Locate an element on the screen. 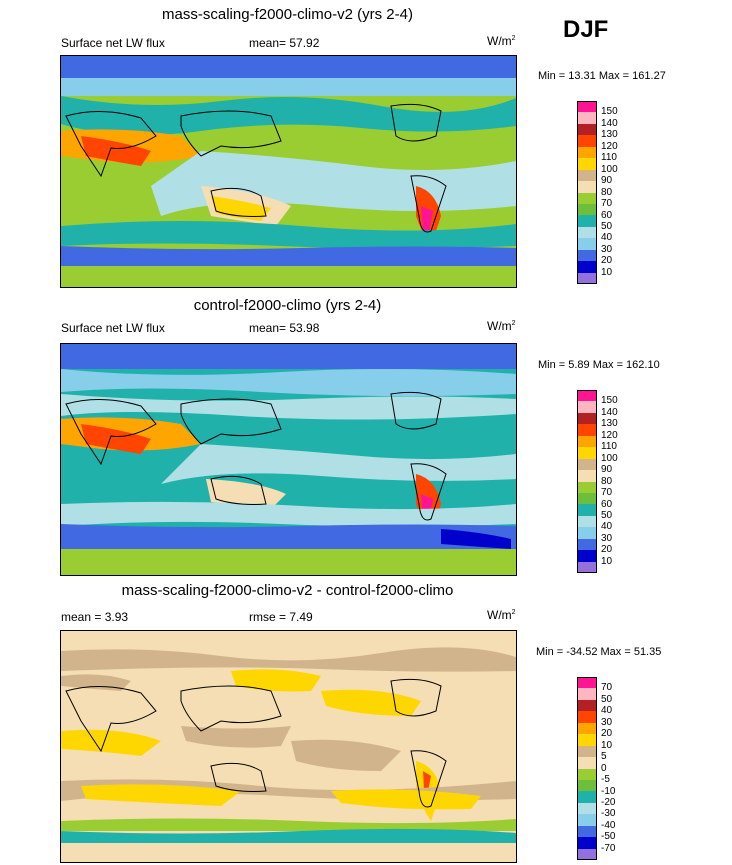  colorbar-tick-label: 80 is located at coordinates (607, 481).